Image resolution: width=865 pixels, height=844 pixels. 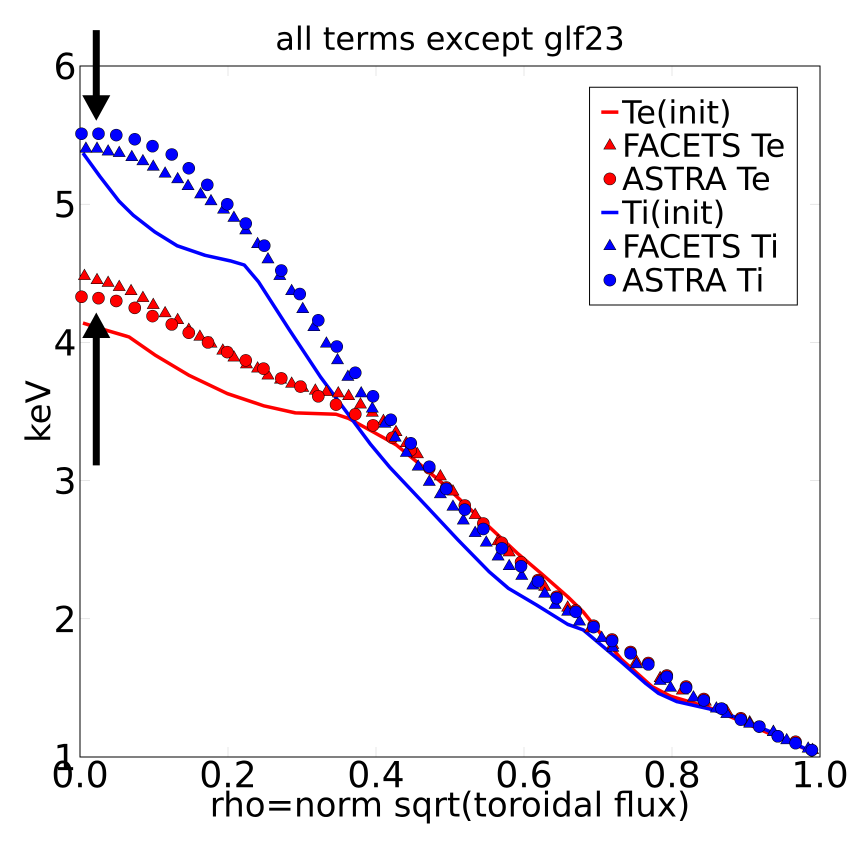 I want to click on y-tick-label: 4, so click(x=64, y=342).